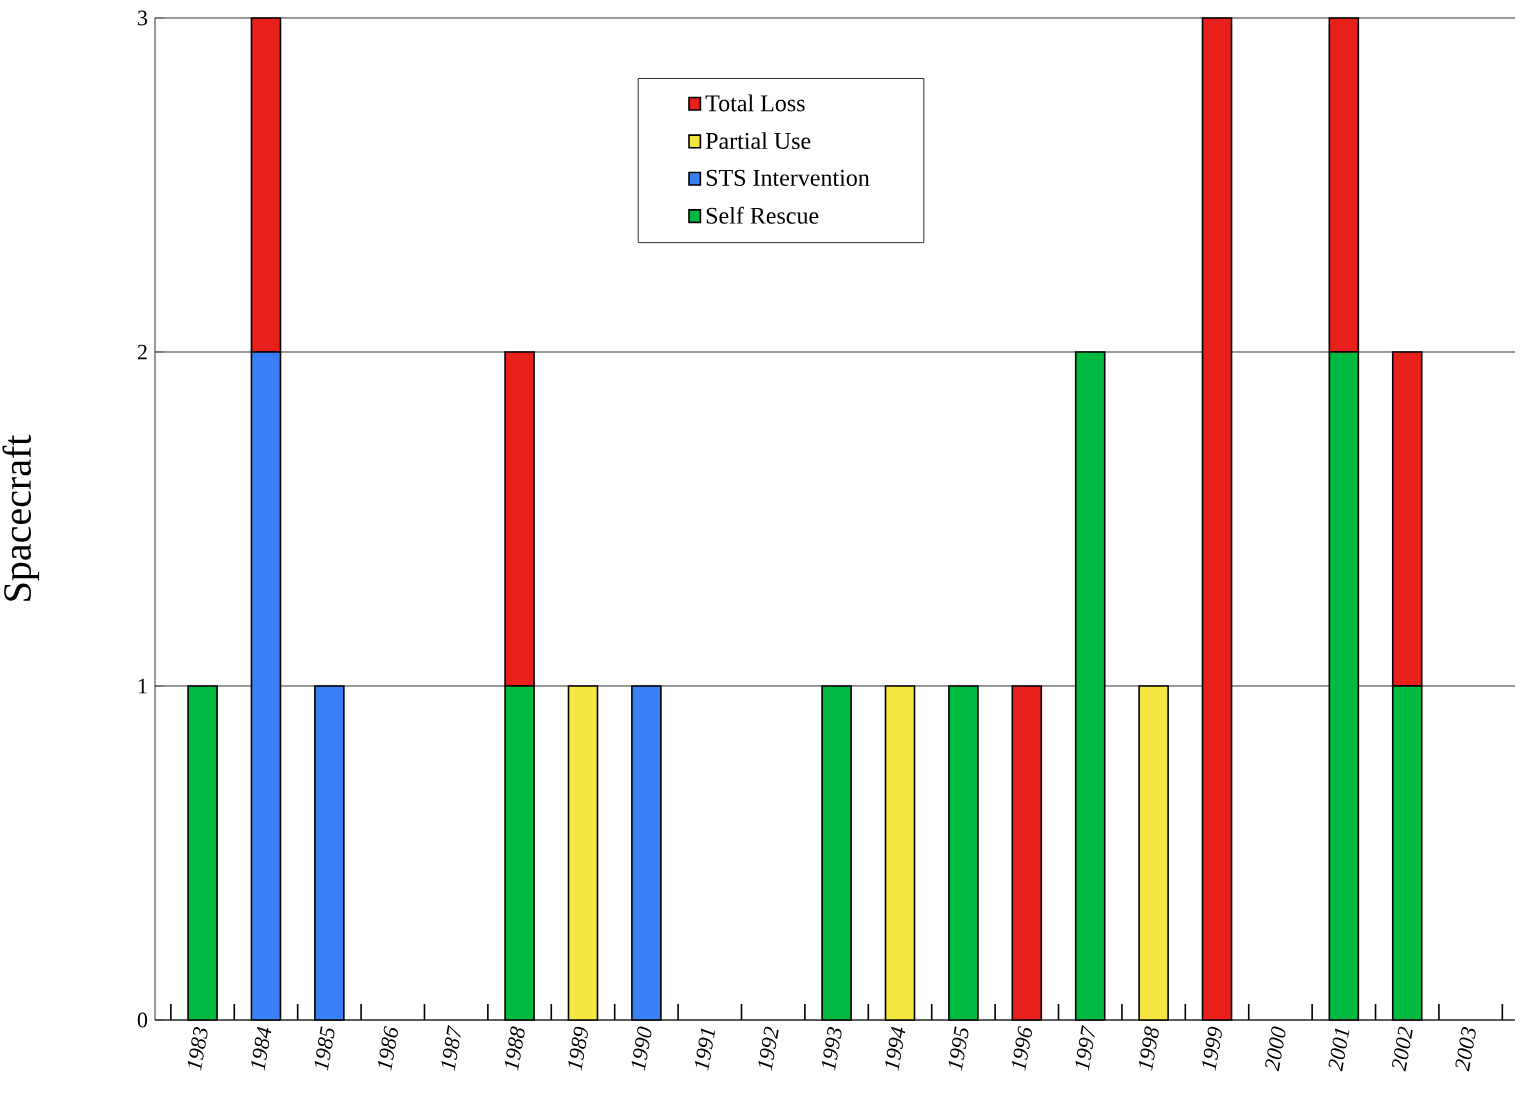 This screenshot has height=1104, width=1534. I want to click on legend-label: STS Intervention, so click(788, 177).